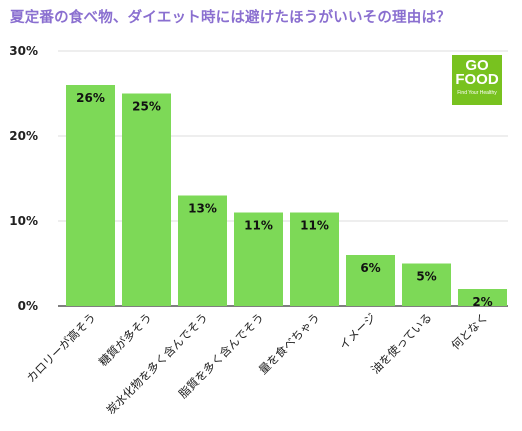 This screenshot has height=431, width=522. What do you see at coordinates (477, 93) in the screenshot?
I see `logo-tagline: Find Your Healthy` at bounding box center [477, 93].